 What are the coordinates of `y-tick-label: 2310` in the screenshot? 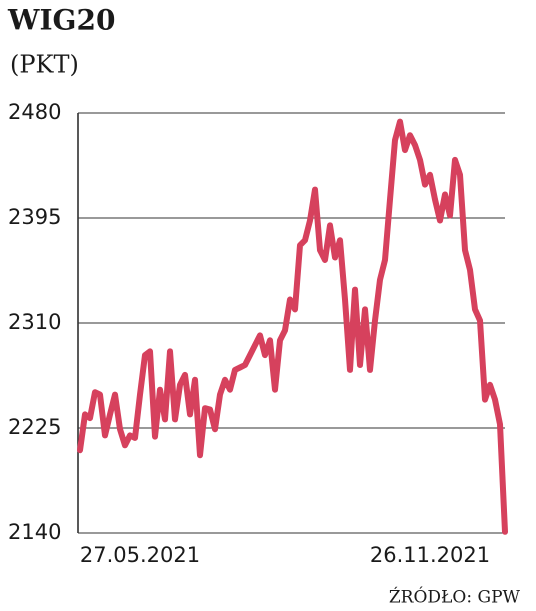 It's located at (34, 322).